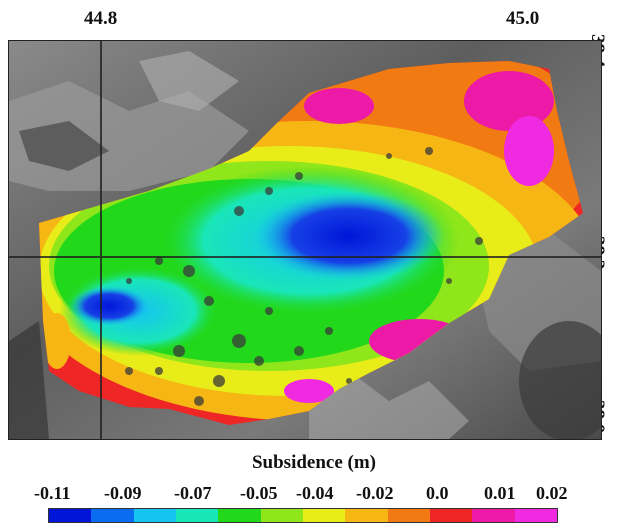  I want to click on colorbar-tick: 0.0, so click(437, 493).